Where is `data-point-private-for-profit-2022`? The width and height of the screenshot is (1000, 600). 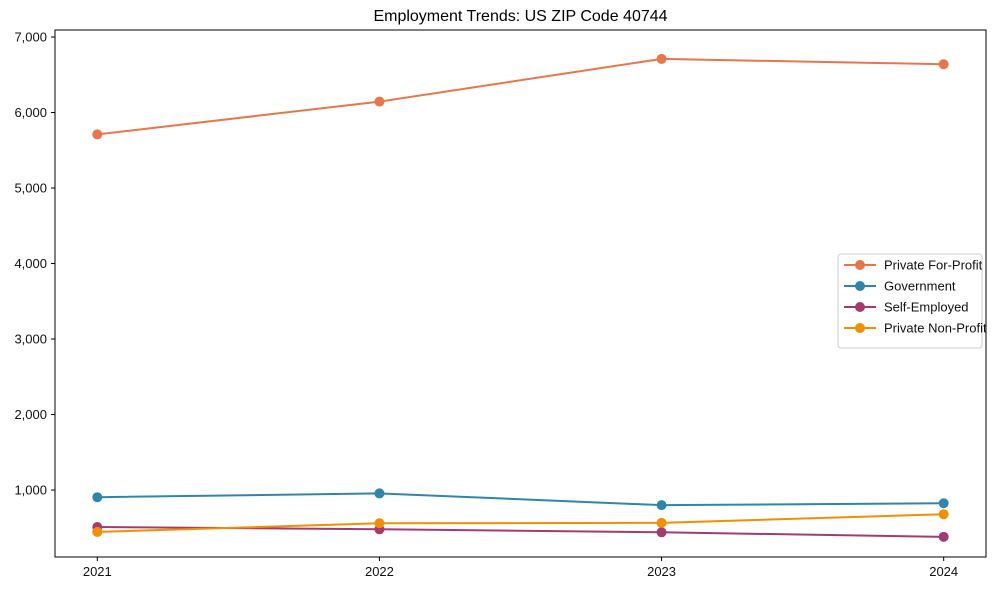
data-point-private-for-profit-2022 is located at coordinates (379, 101).